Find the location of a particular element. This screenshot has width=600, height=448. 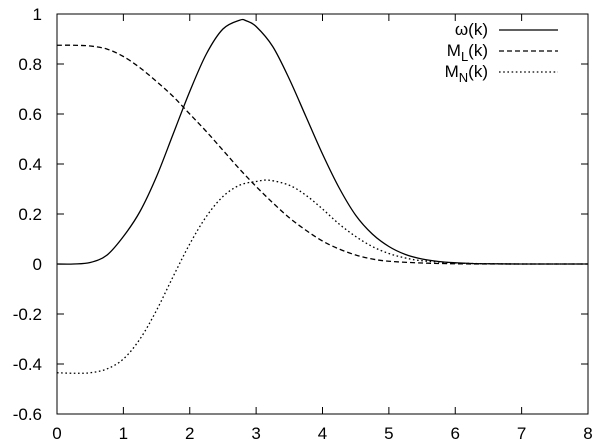

y-tick-label: -0.6 is located at coordinates (27, 414).